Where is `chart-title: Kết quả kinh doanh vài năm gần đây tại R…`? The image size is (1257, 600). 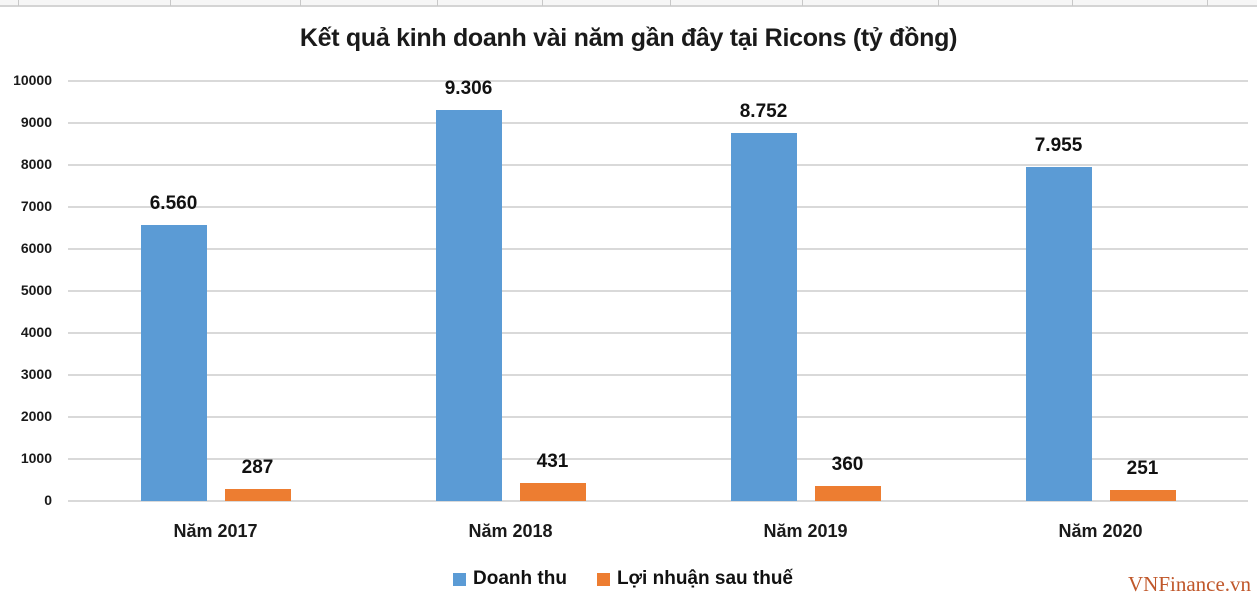
chart-title: Kết quả kinh doanh vài năm gần đây tại R… is located at coordinates (628, 38).